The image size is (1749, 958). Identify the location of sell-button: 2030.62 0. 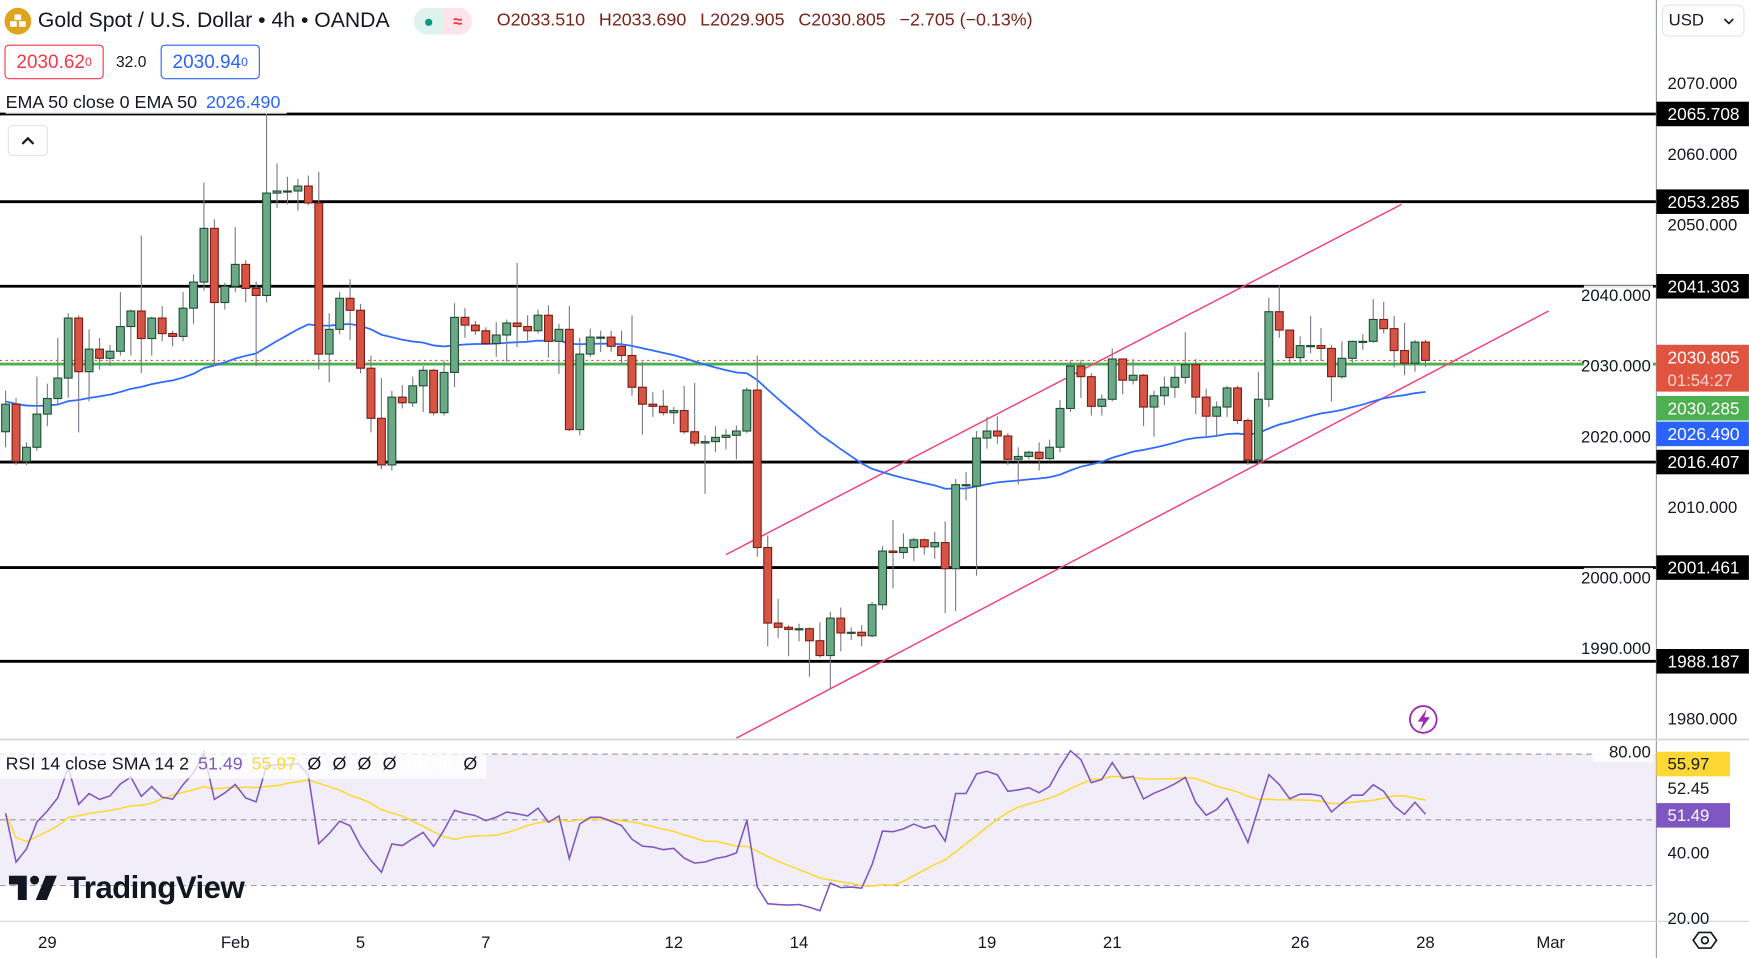
(54, 62).